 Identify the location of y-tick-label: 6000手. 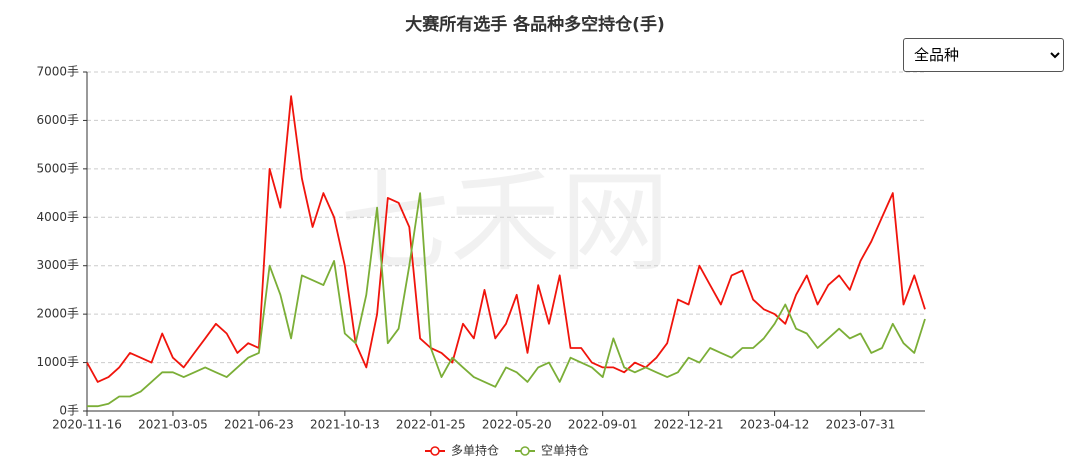
(57, 120).